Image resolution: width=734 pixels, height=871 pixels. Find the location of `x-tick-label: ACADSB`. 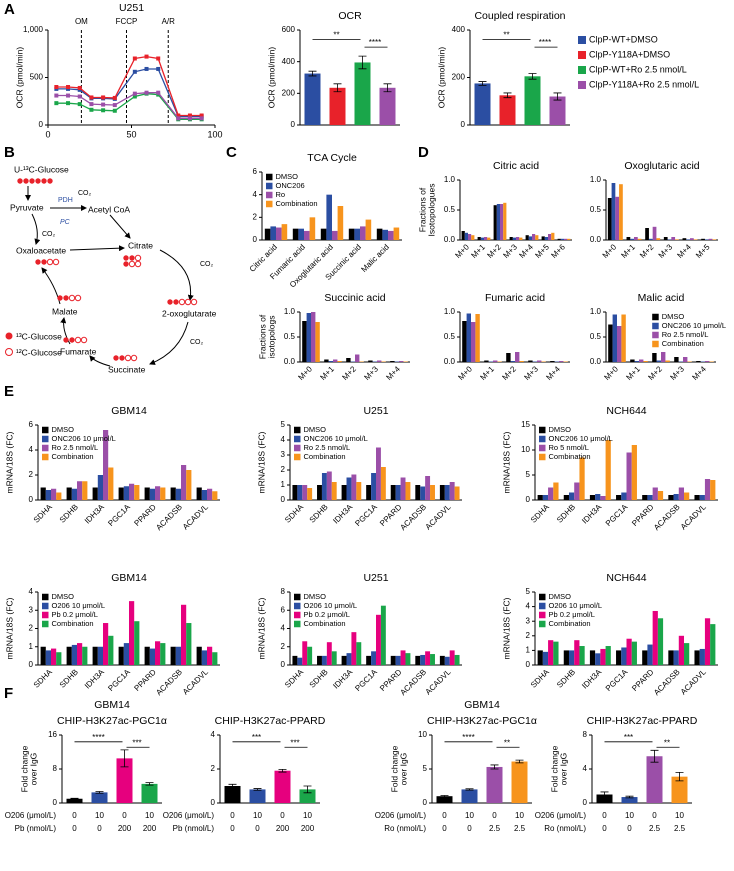

x-tick-label: ACADSB is located at coordinates (169, 683).